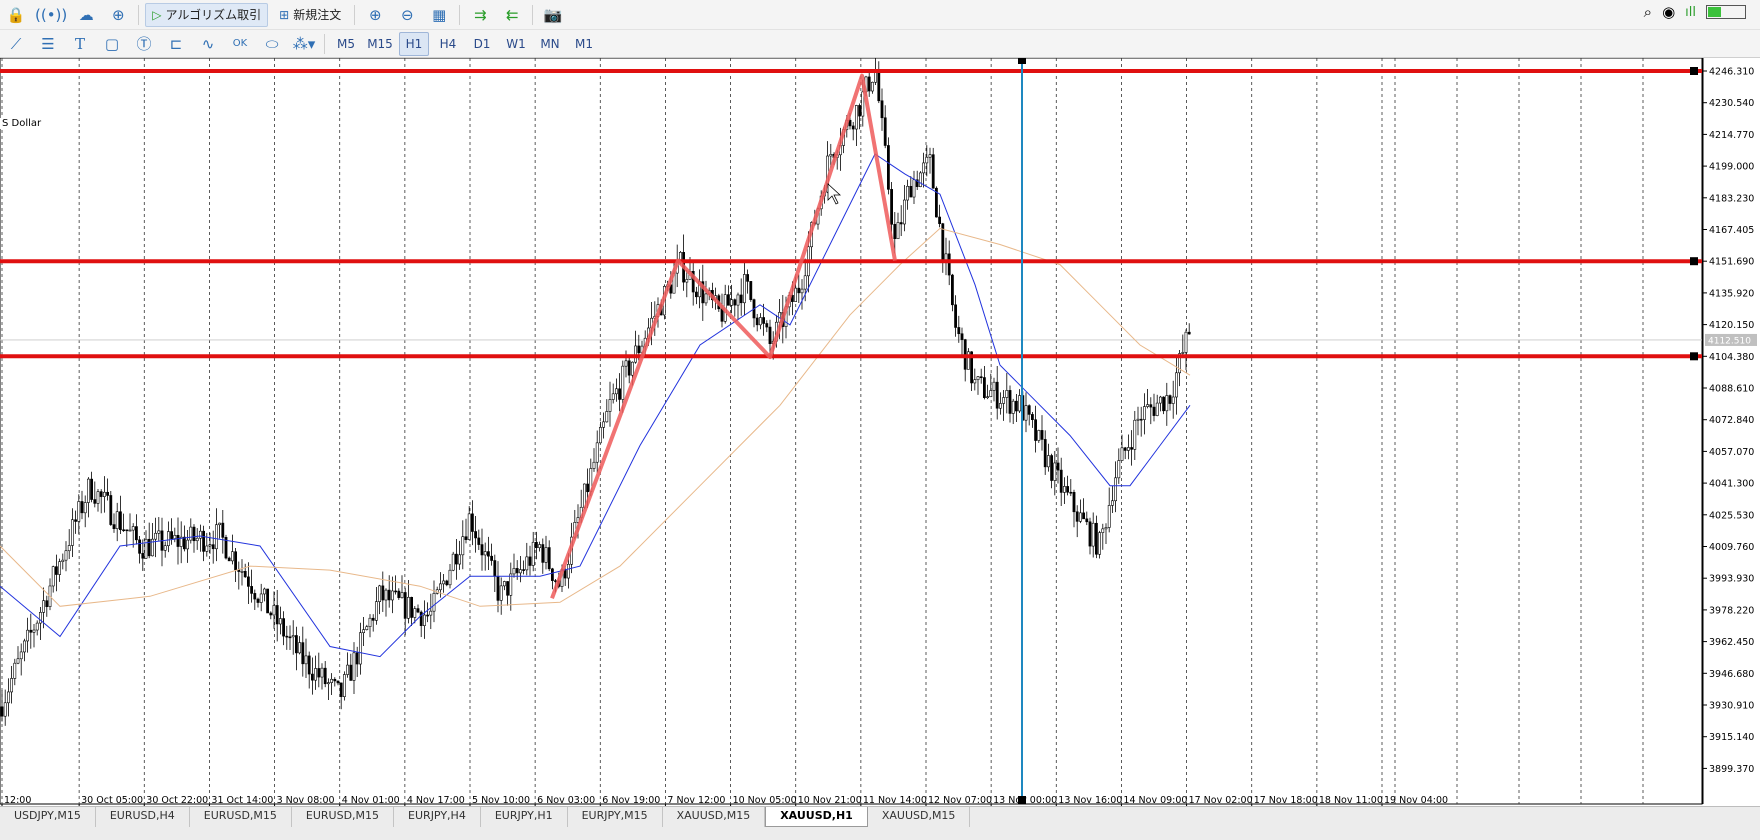 This screenshot has height=840, width=1760. Describe the element at coordinates (1731, 515) in the screenshot. I see `price-label: 4025.530` at that location.